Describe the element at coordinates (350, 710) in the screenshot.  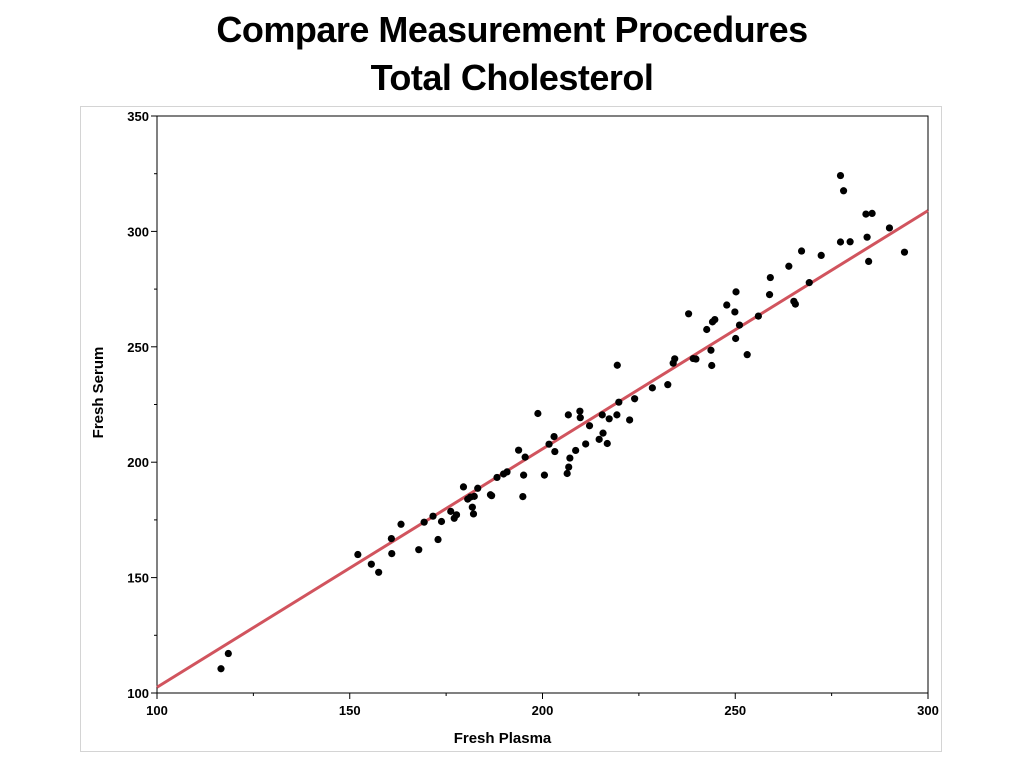
I see `x-tick-label: 150` at that location.